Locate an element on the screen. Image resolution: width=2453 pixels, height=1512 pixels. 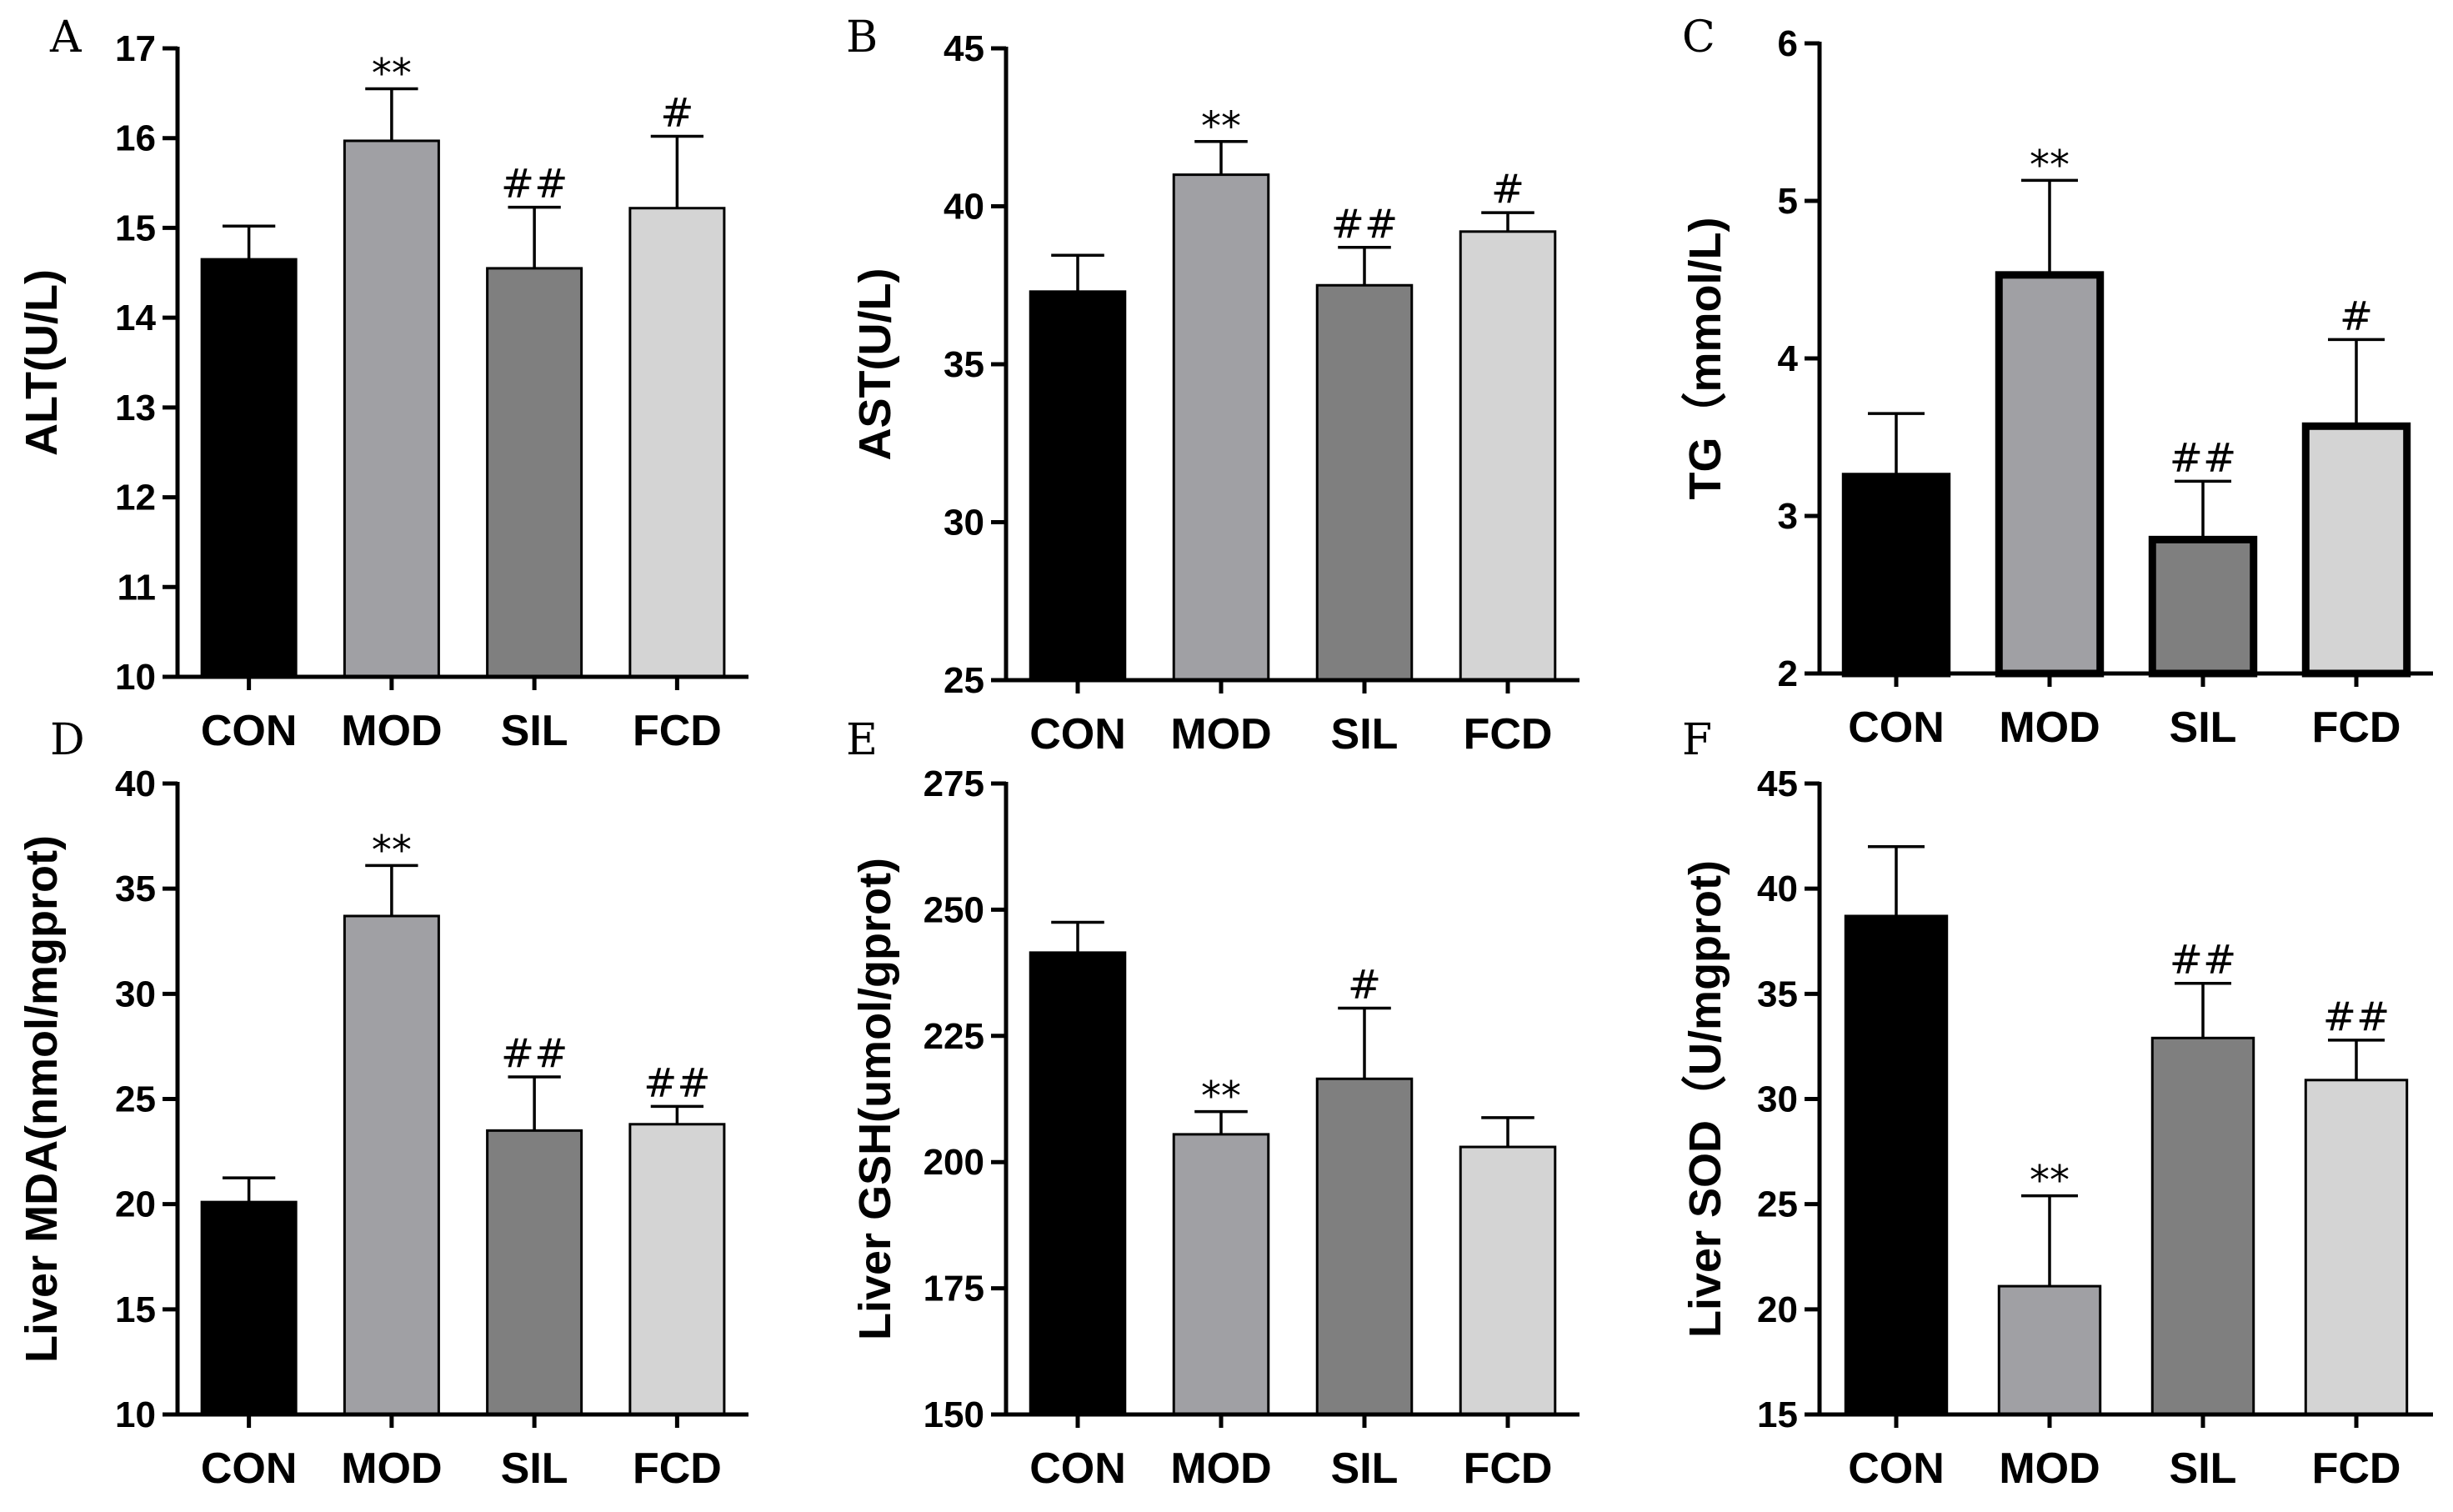
y-tick-label: 12 is located at coordinates (135, 498).